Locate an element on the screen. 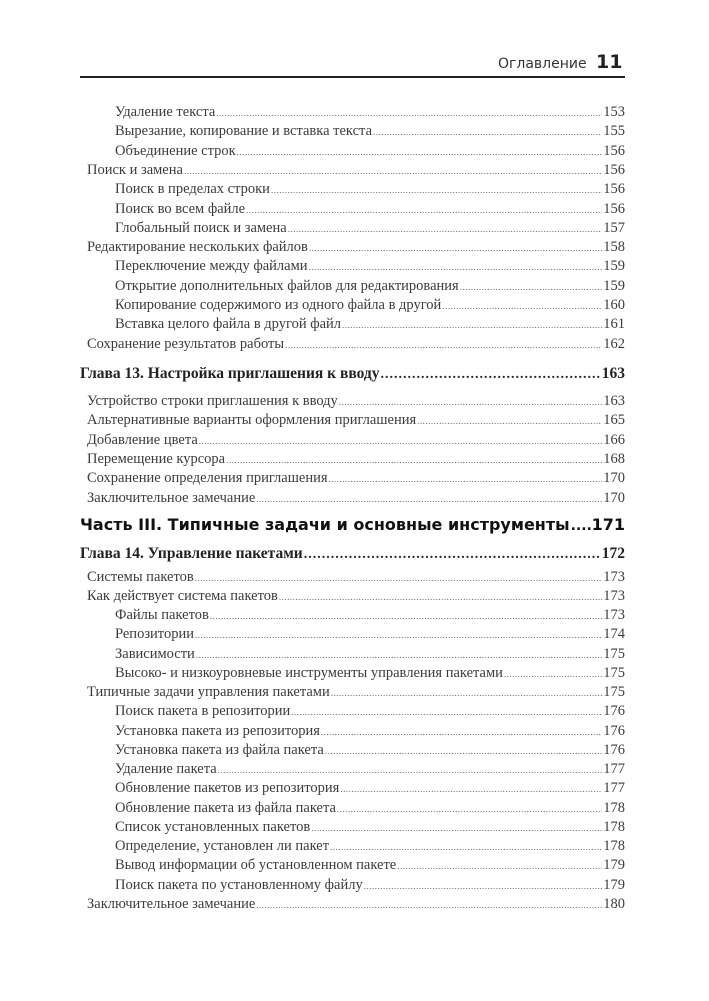 Image resolution: width=709 pixels, height=1001 pixels. toc-entry-title: Добавление цвета is located at coordinates (142, 439).